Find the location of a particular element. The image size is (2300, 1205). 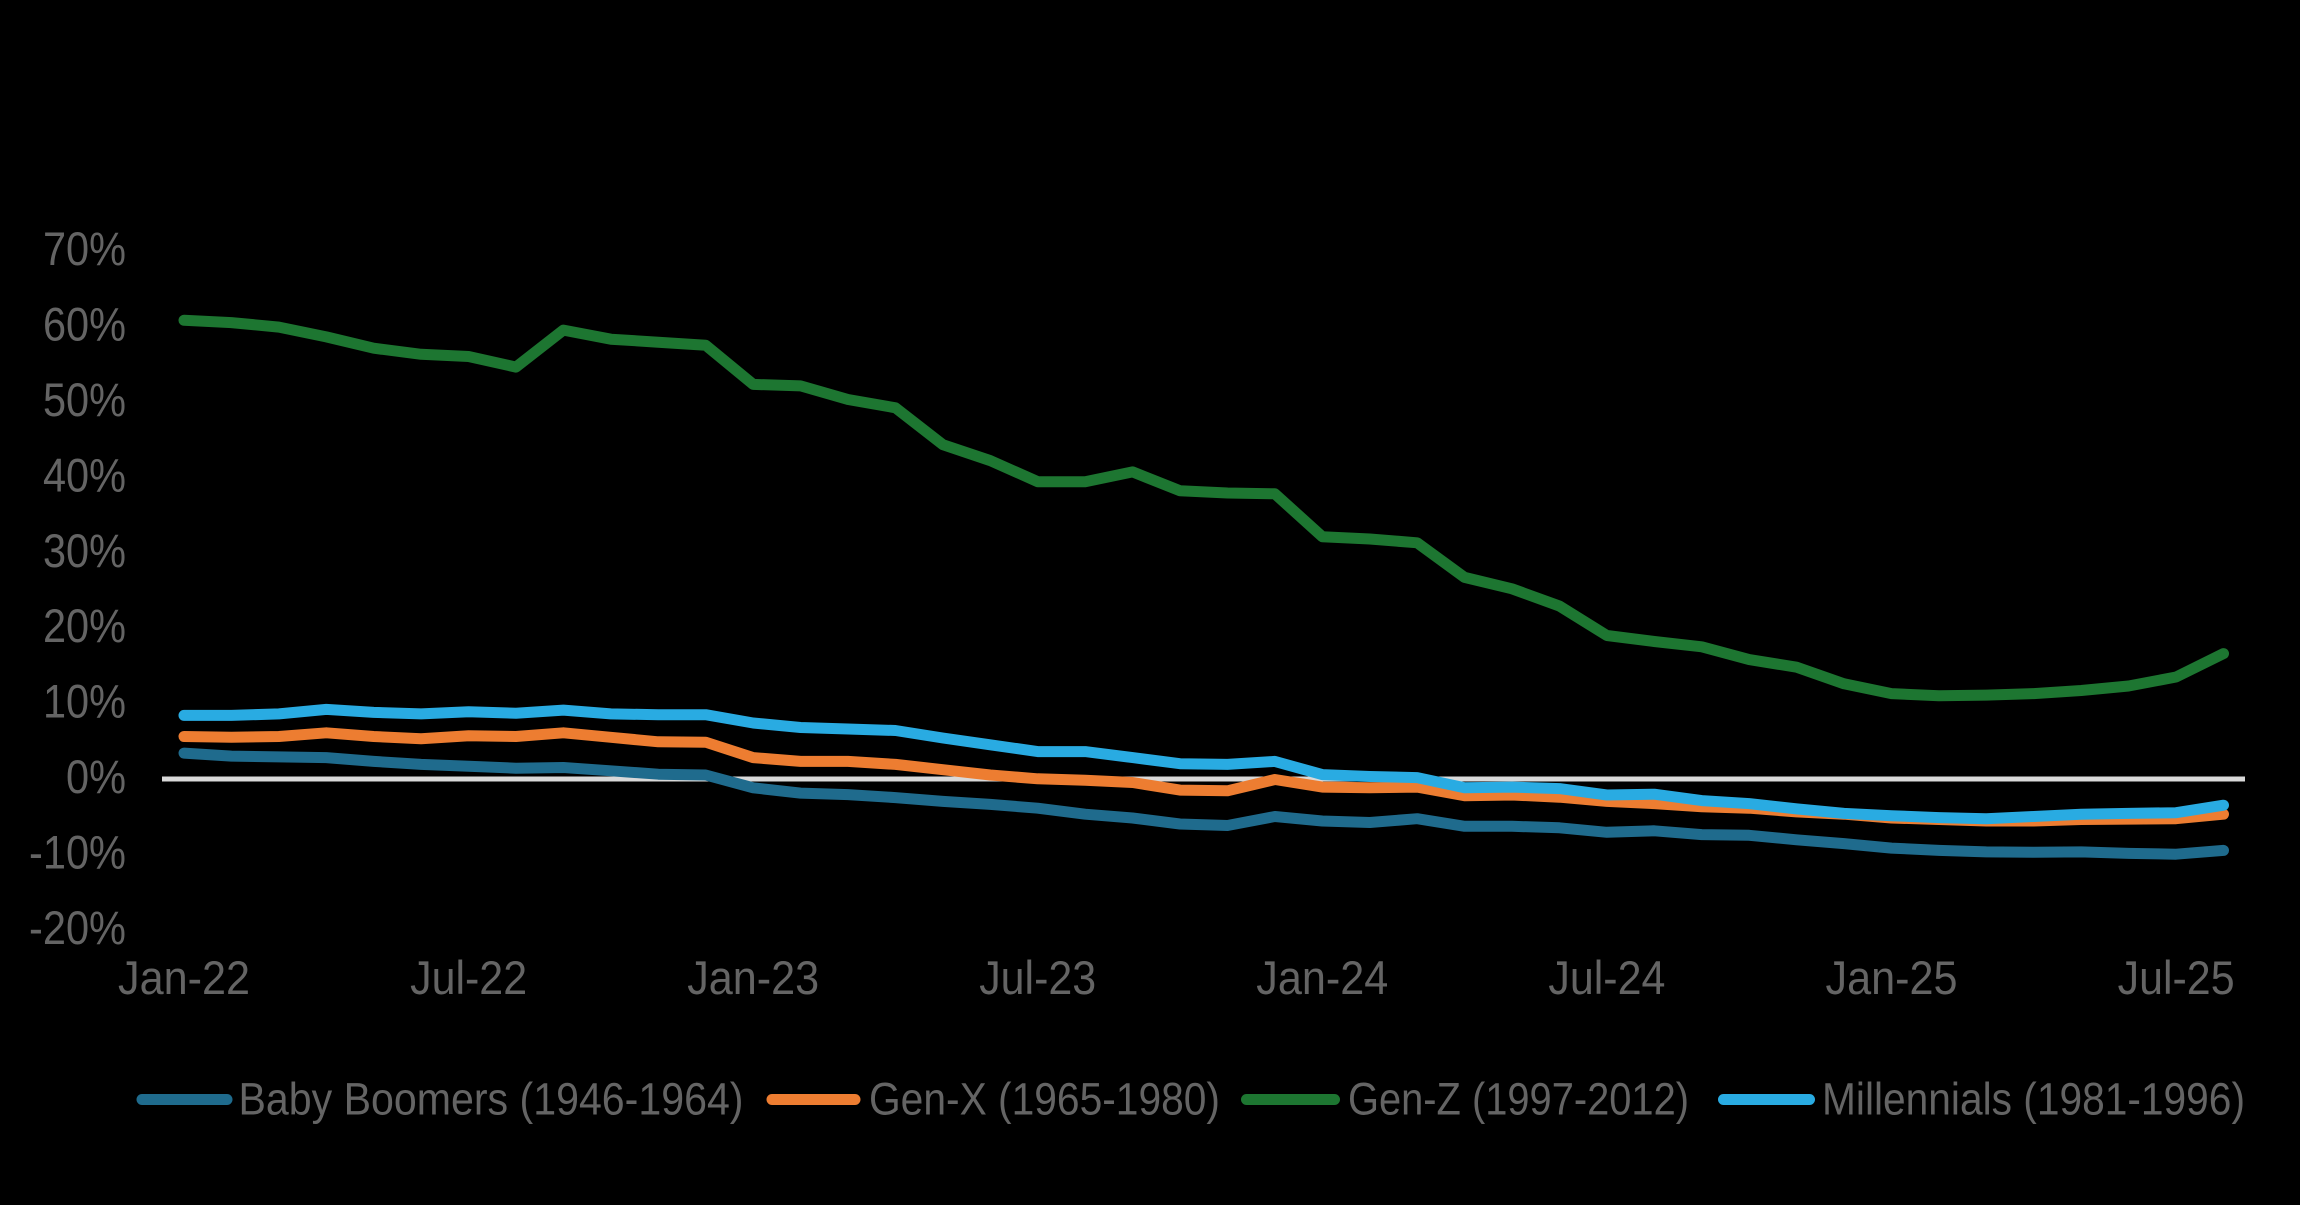

svg-text: 30% is located at coordinates (84, 550).